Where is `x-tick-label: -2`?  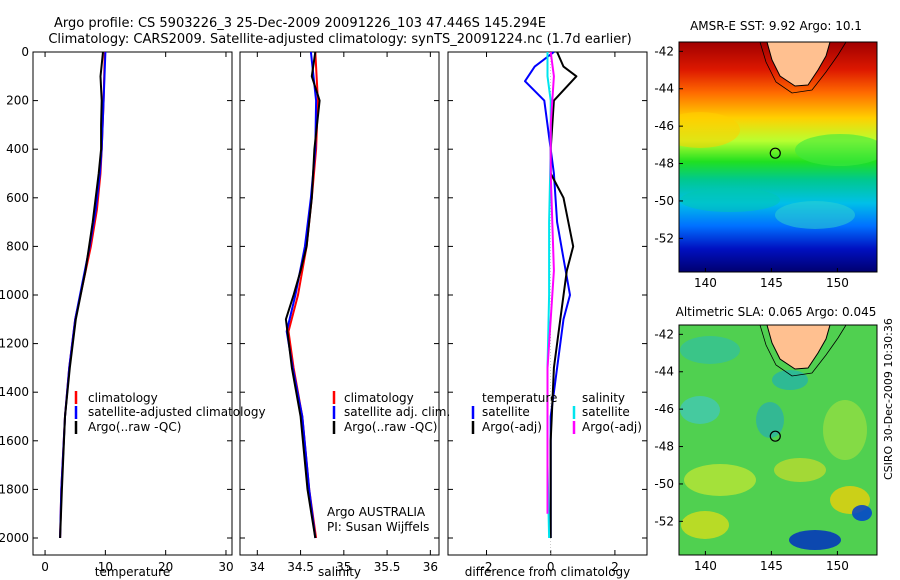 x-tick-label: -2 is located at coordinates (487, 567).